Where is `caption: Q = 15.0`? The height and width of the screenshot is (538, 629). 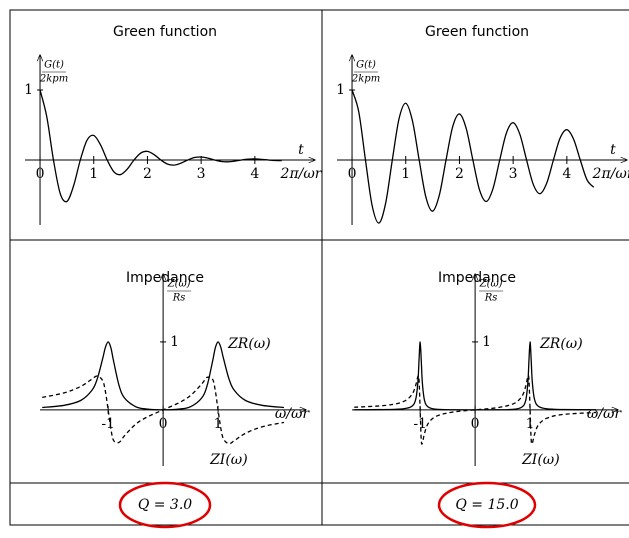
caption: Q = 15.0 is located at coordinates (486, 505).